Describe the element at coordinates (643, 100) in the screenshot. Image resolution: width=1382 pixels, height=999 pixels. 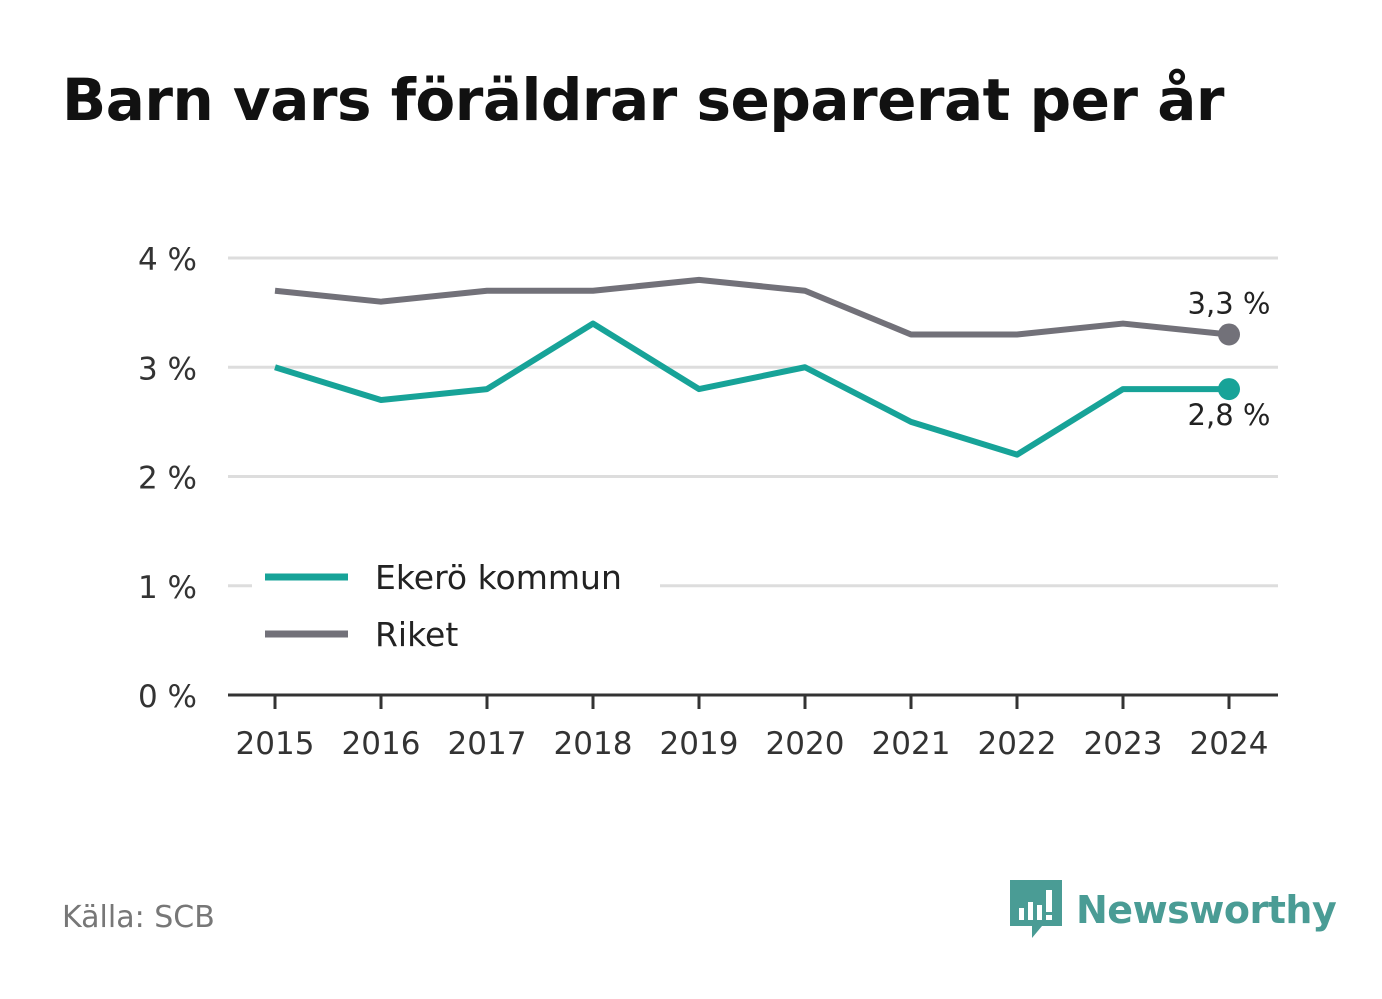
I see `chart-title: Barn vars föräldrar separerat per år` at that location.